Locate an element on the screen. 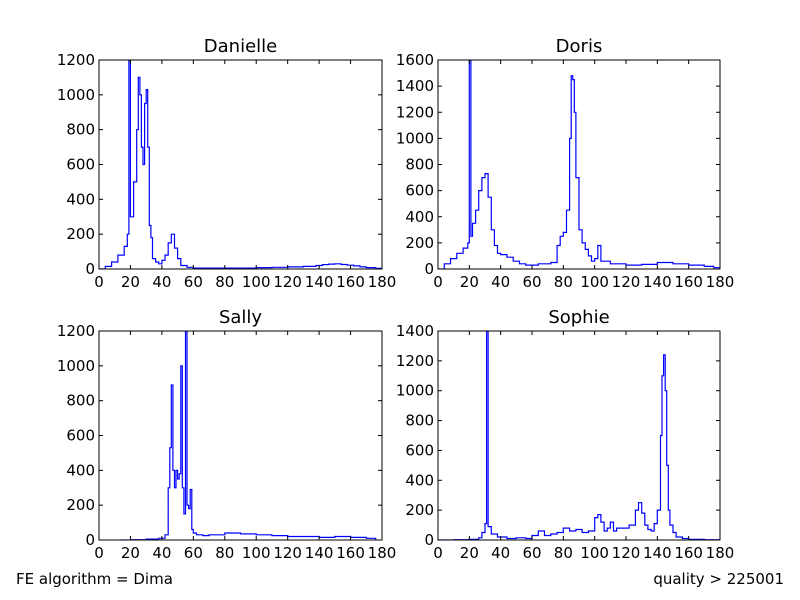 The width and height of the screenshot is (800, 600). chart-title: Sally is located at coordinates (240, 317).